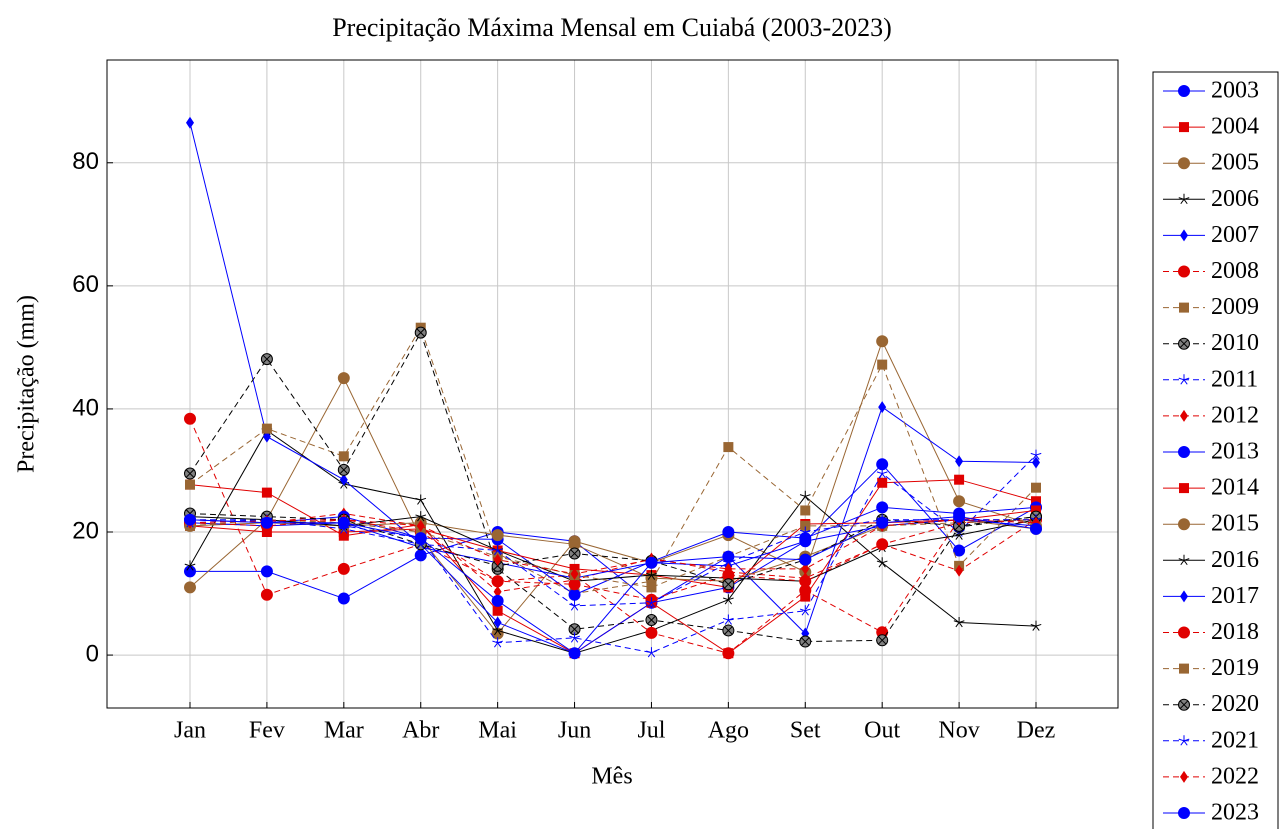  I want to click on y-tick-label: 20, so click(85, 530).